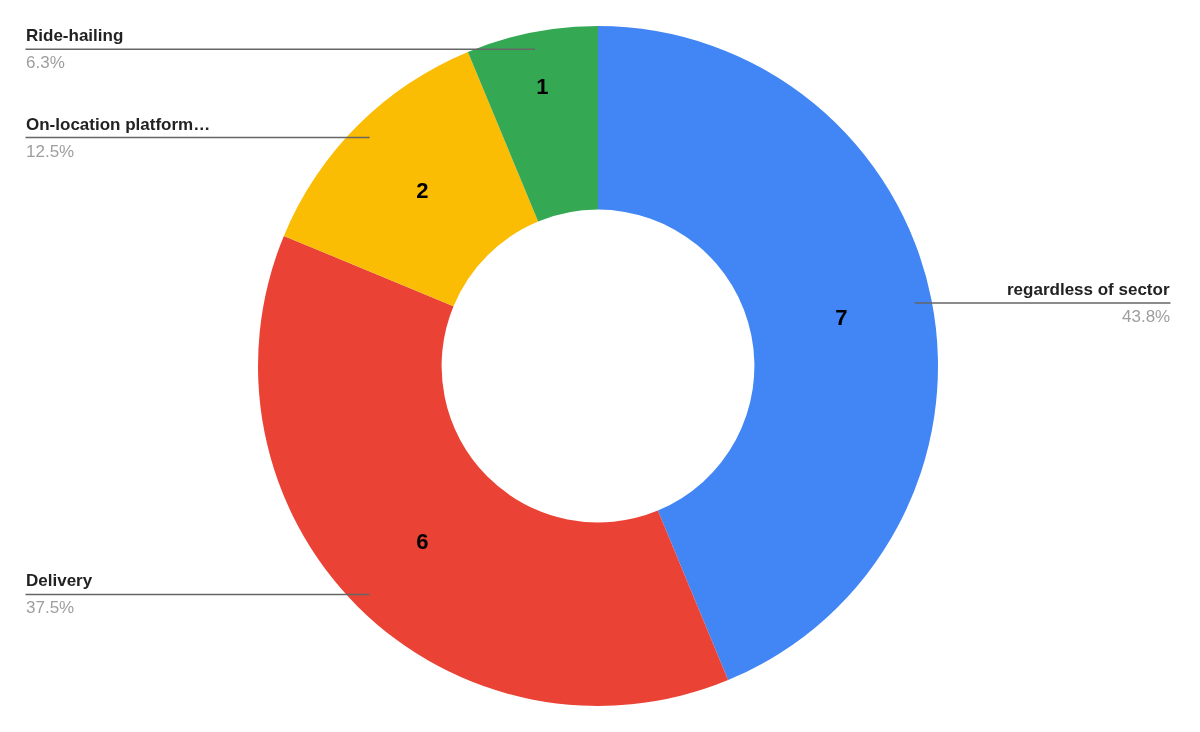  I want to click on slice-label: Ride-hailing, so click(75, 35).